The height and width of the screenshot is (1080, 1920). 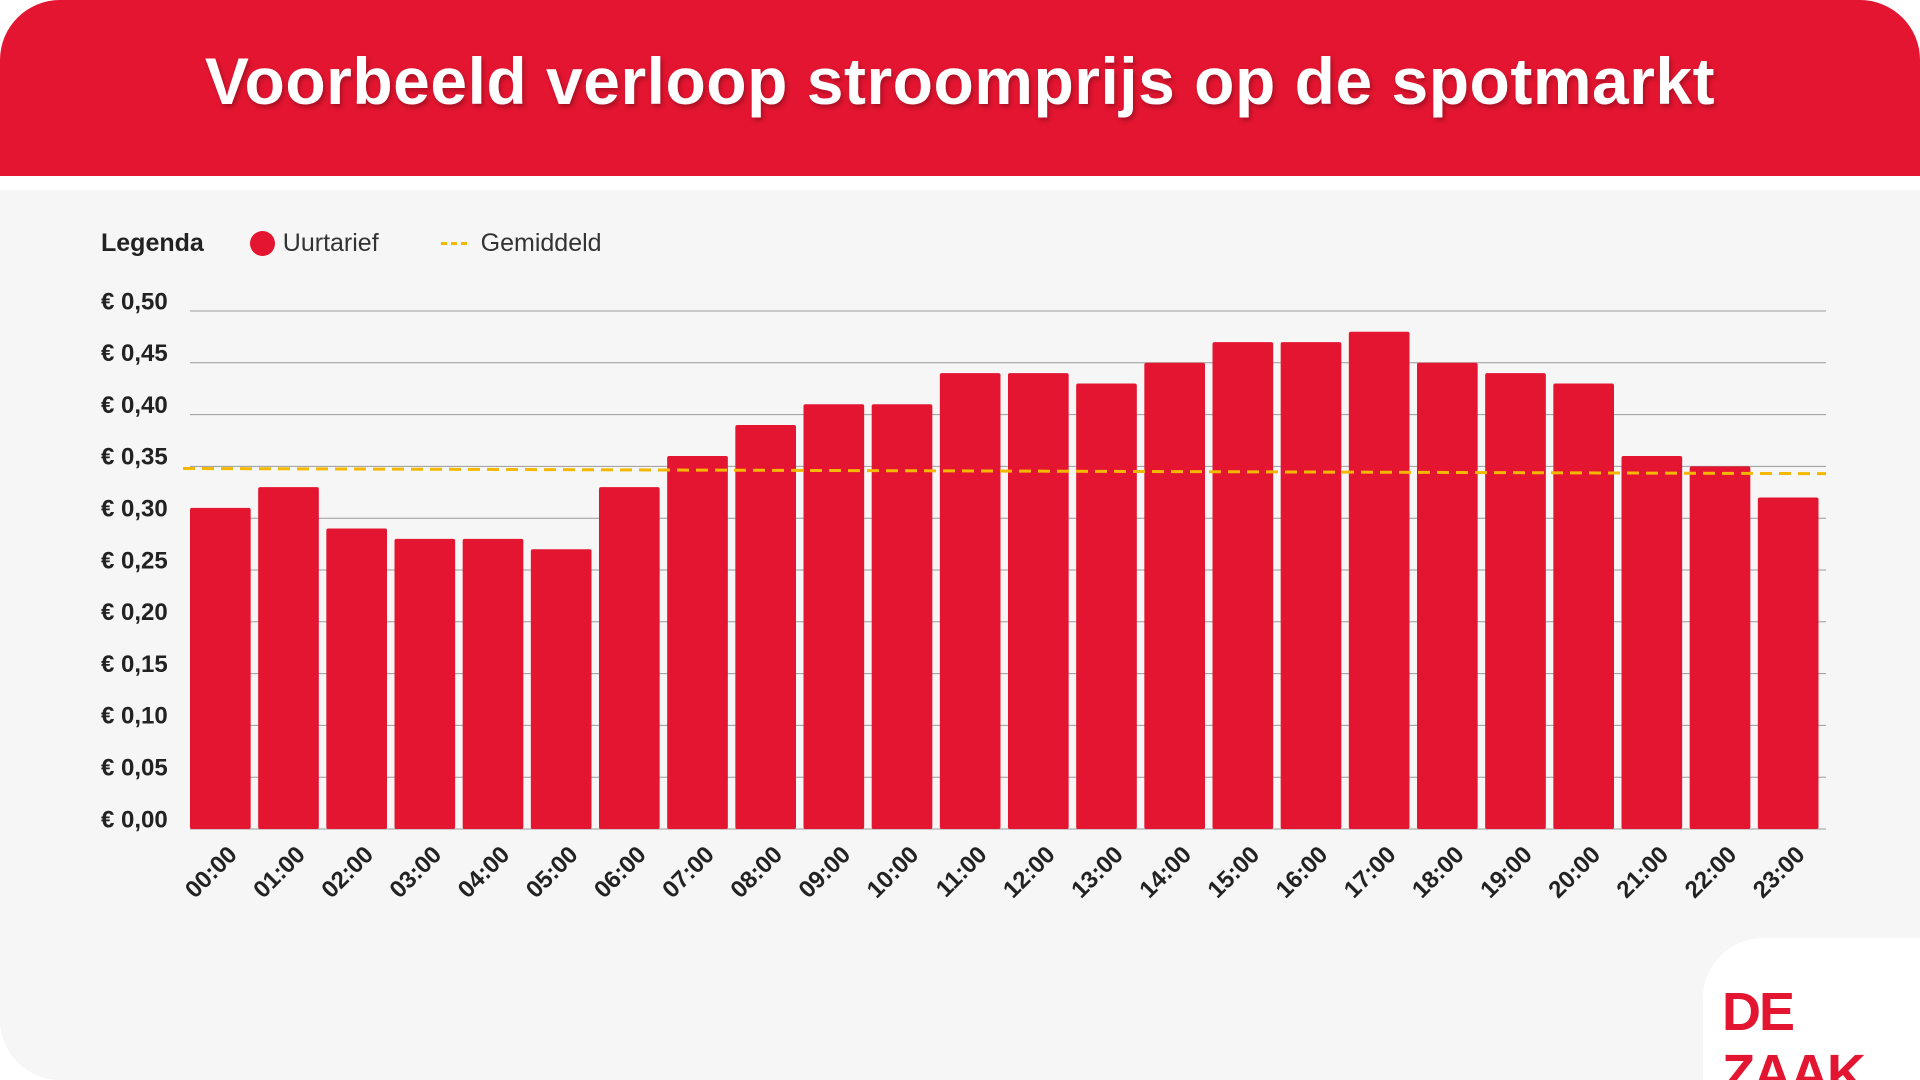 I want to click on chart-legend: Legenda Uurtarief Gemiddeld, so click(x=351, y=243).